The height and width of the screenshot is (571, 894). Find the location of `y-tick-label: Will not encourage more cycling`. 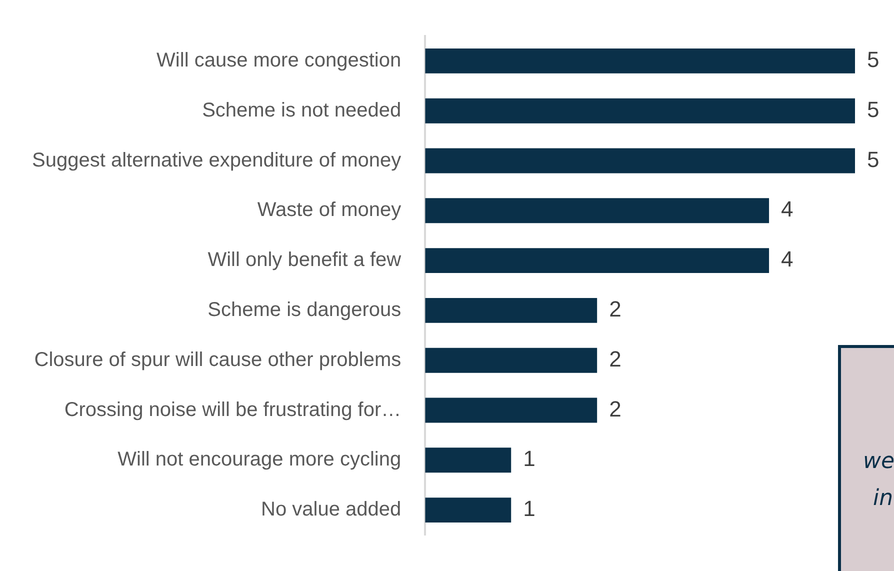

y-tick-label: Will not encourage more cycling is located at coordinates (260, 459).